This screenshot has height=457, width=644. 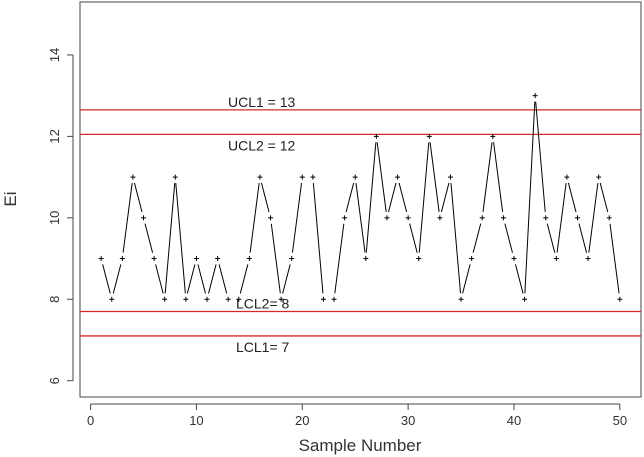 What do you see at coordinates (620, 420) in the screenshot?
I see `x-tick-label: 50` at bounding box center [620, 420].